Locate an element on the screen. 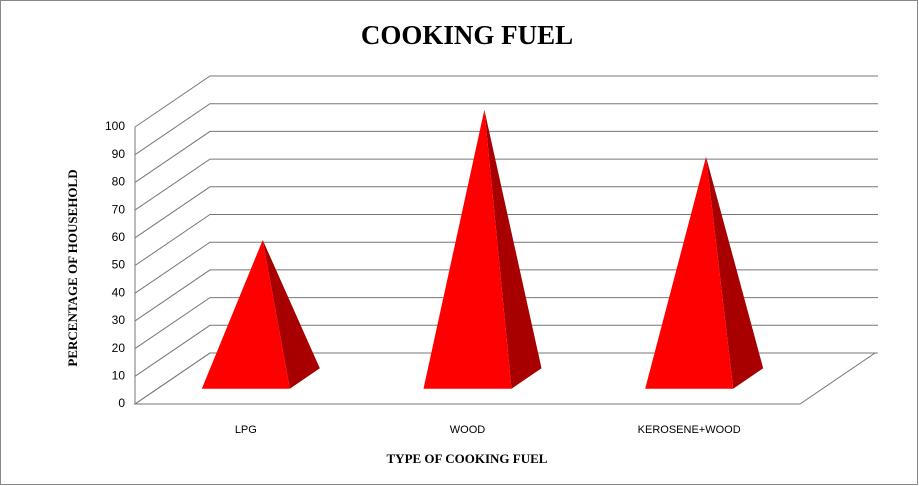 The width and height of the screenshot is (919, 486). y-tick-label: 0 is located at coordinates (121, 403).